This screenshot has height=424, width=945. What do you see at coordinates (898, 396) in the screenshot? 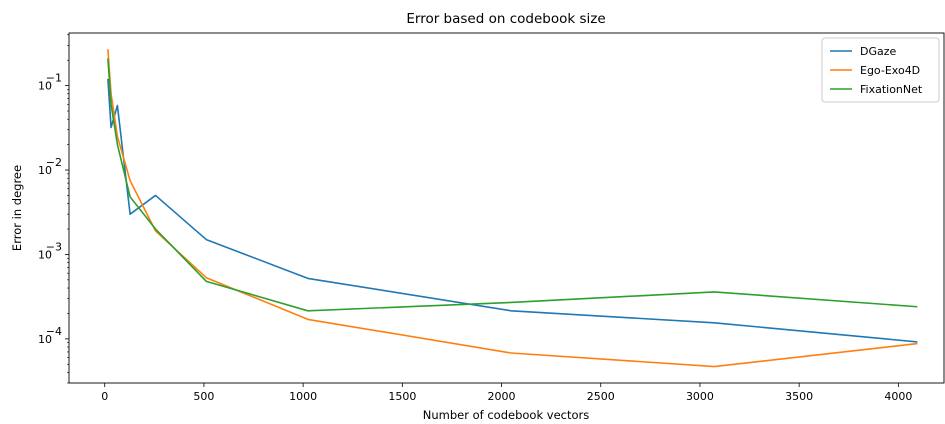
I see `x-tick-label: 4000` at bounding box center [898, 396].